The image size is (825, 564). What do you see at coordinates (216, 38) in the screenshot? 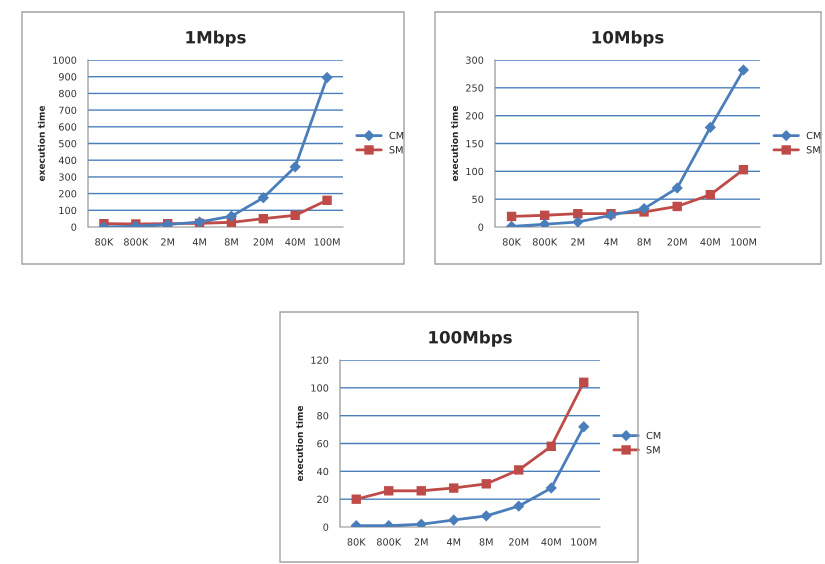
I see `chart-title: 1Mbps` at bounding box center [216, 38].